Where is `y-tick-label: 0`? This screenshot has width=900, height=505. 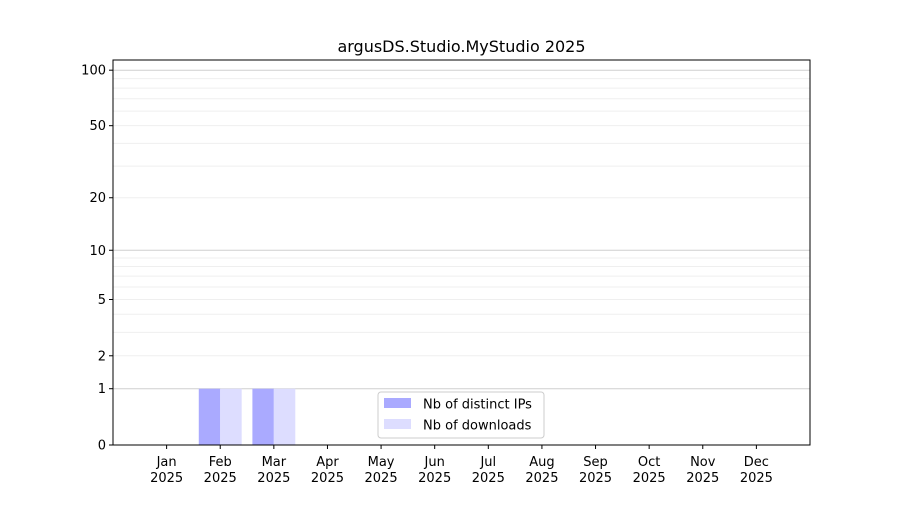
y-tick-label: 0 is located at coordinates (102, 446).